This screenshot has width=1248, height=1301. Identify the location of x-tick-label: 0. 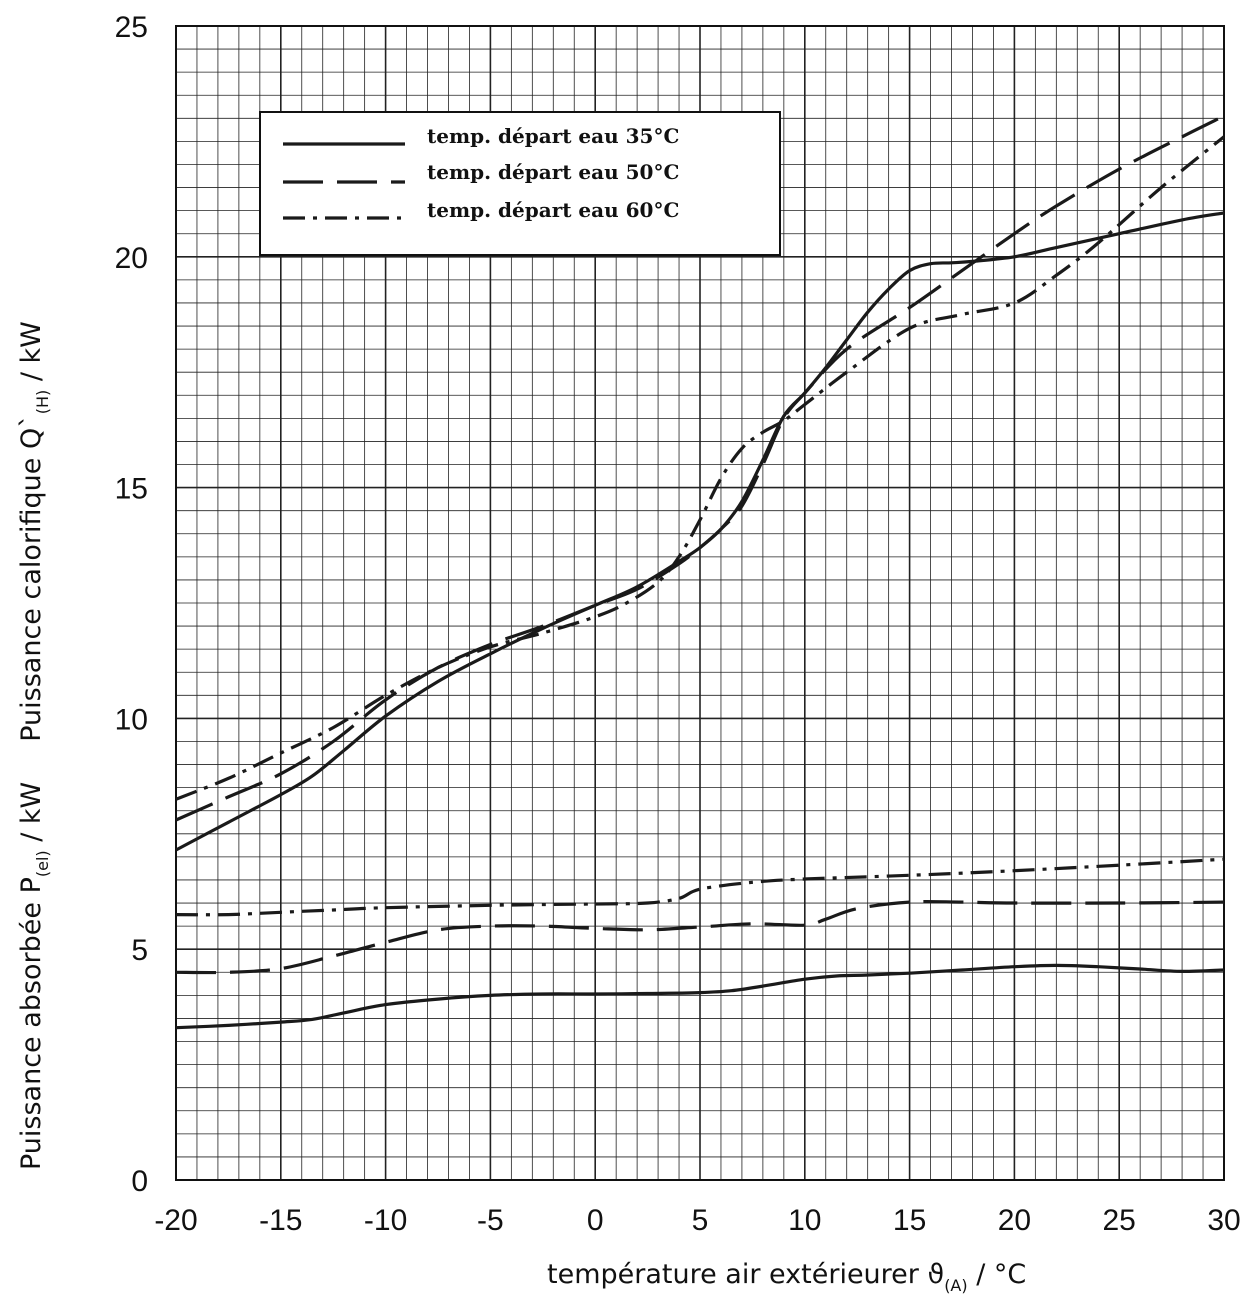
(595, 1220).